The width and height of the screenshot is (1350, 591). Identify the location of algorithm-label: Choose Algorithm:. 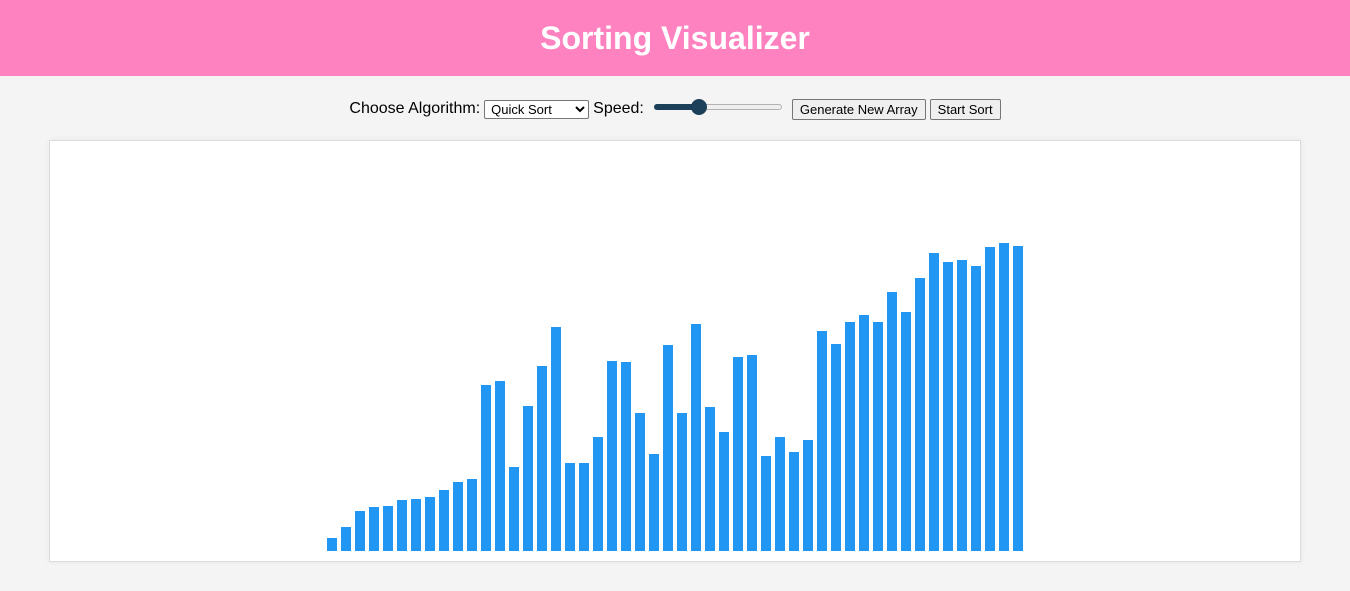
(415, 108).